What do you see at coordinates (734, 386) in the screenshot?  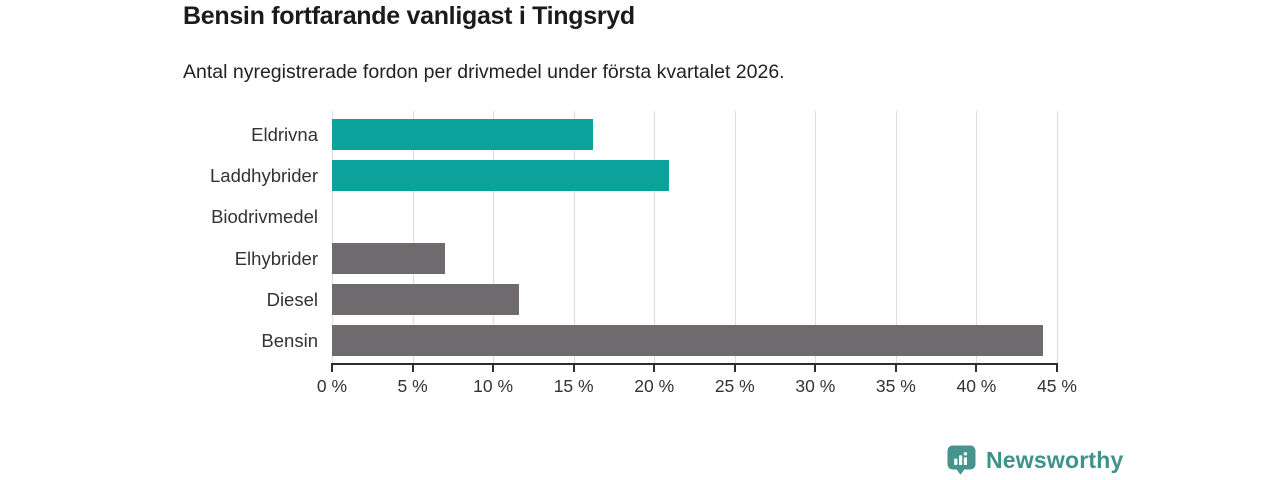 I see `x-axis-label-25: 25 %` at bounding box center [734, 386].